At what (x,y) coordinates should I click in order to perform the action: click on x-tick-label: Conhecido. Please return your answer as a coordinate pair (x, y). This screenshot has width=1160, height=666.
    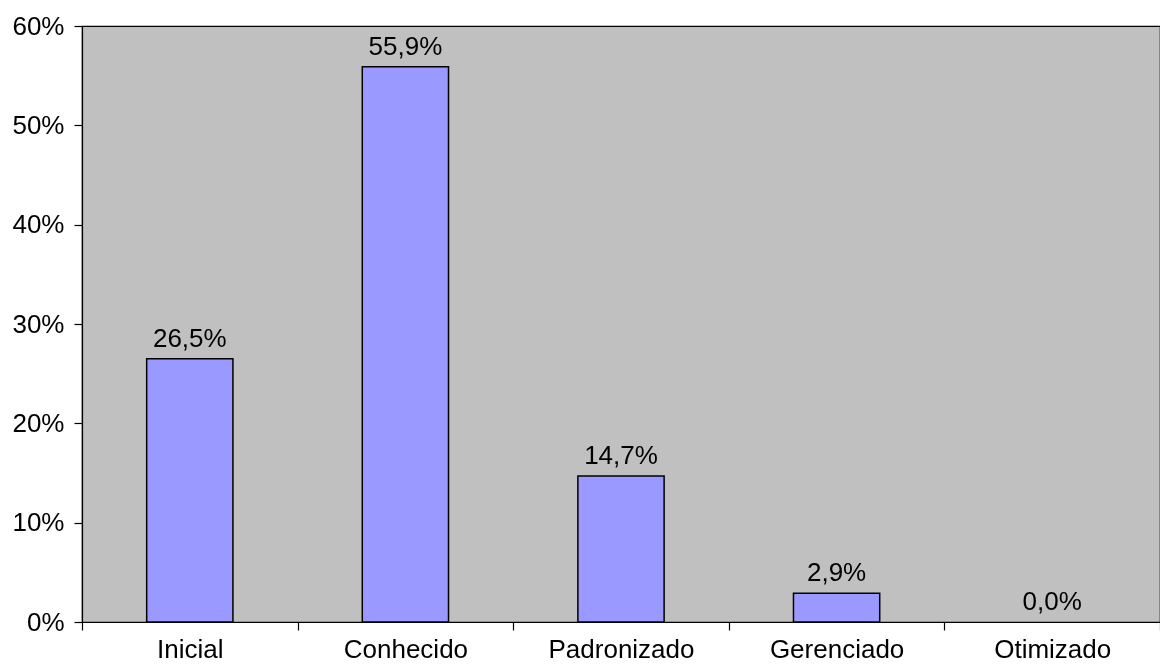
    Looking at the image, I should click on (406, 648).